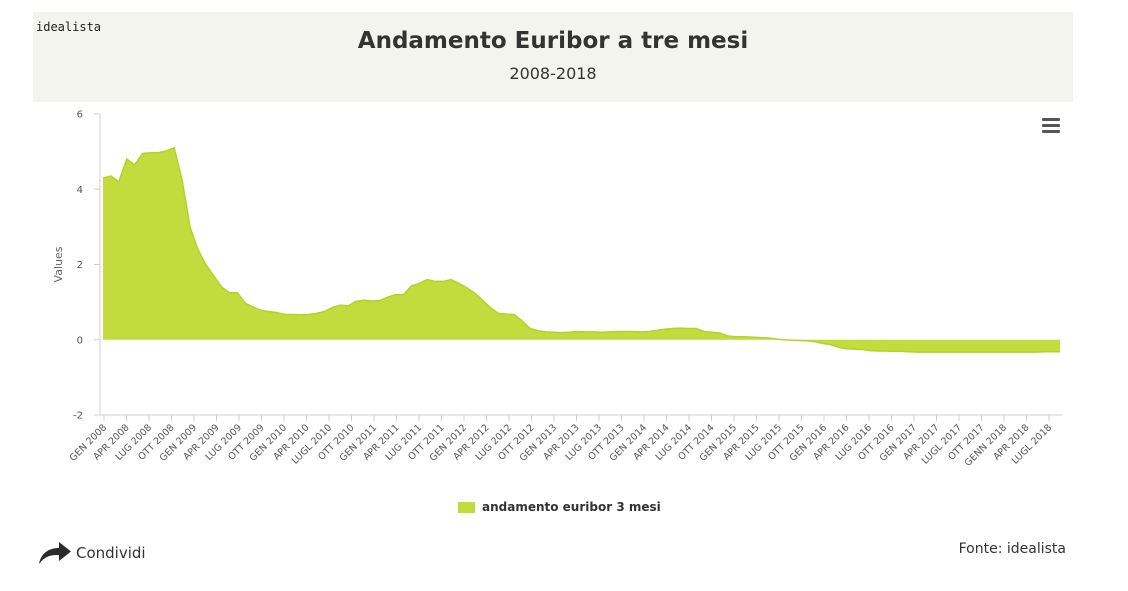 The height and width of the screenshot is (591, 1128). Describe the element at coordinates (80, 190) in the screenshot. I see `y-tick-label: 4` at that location.